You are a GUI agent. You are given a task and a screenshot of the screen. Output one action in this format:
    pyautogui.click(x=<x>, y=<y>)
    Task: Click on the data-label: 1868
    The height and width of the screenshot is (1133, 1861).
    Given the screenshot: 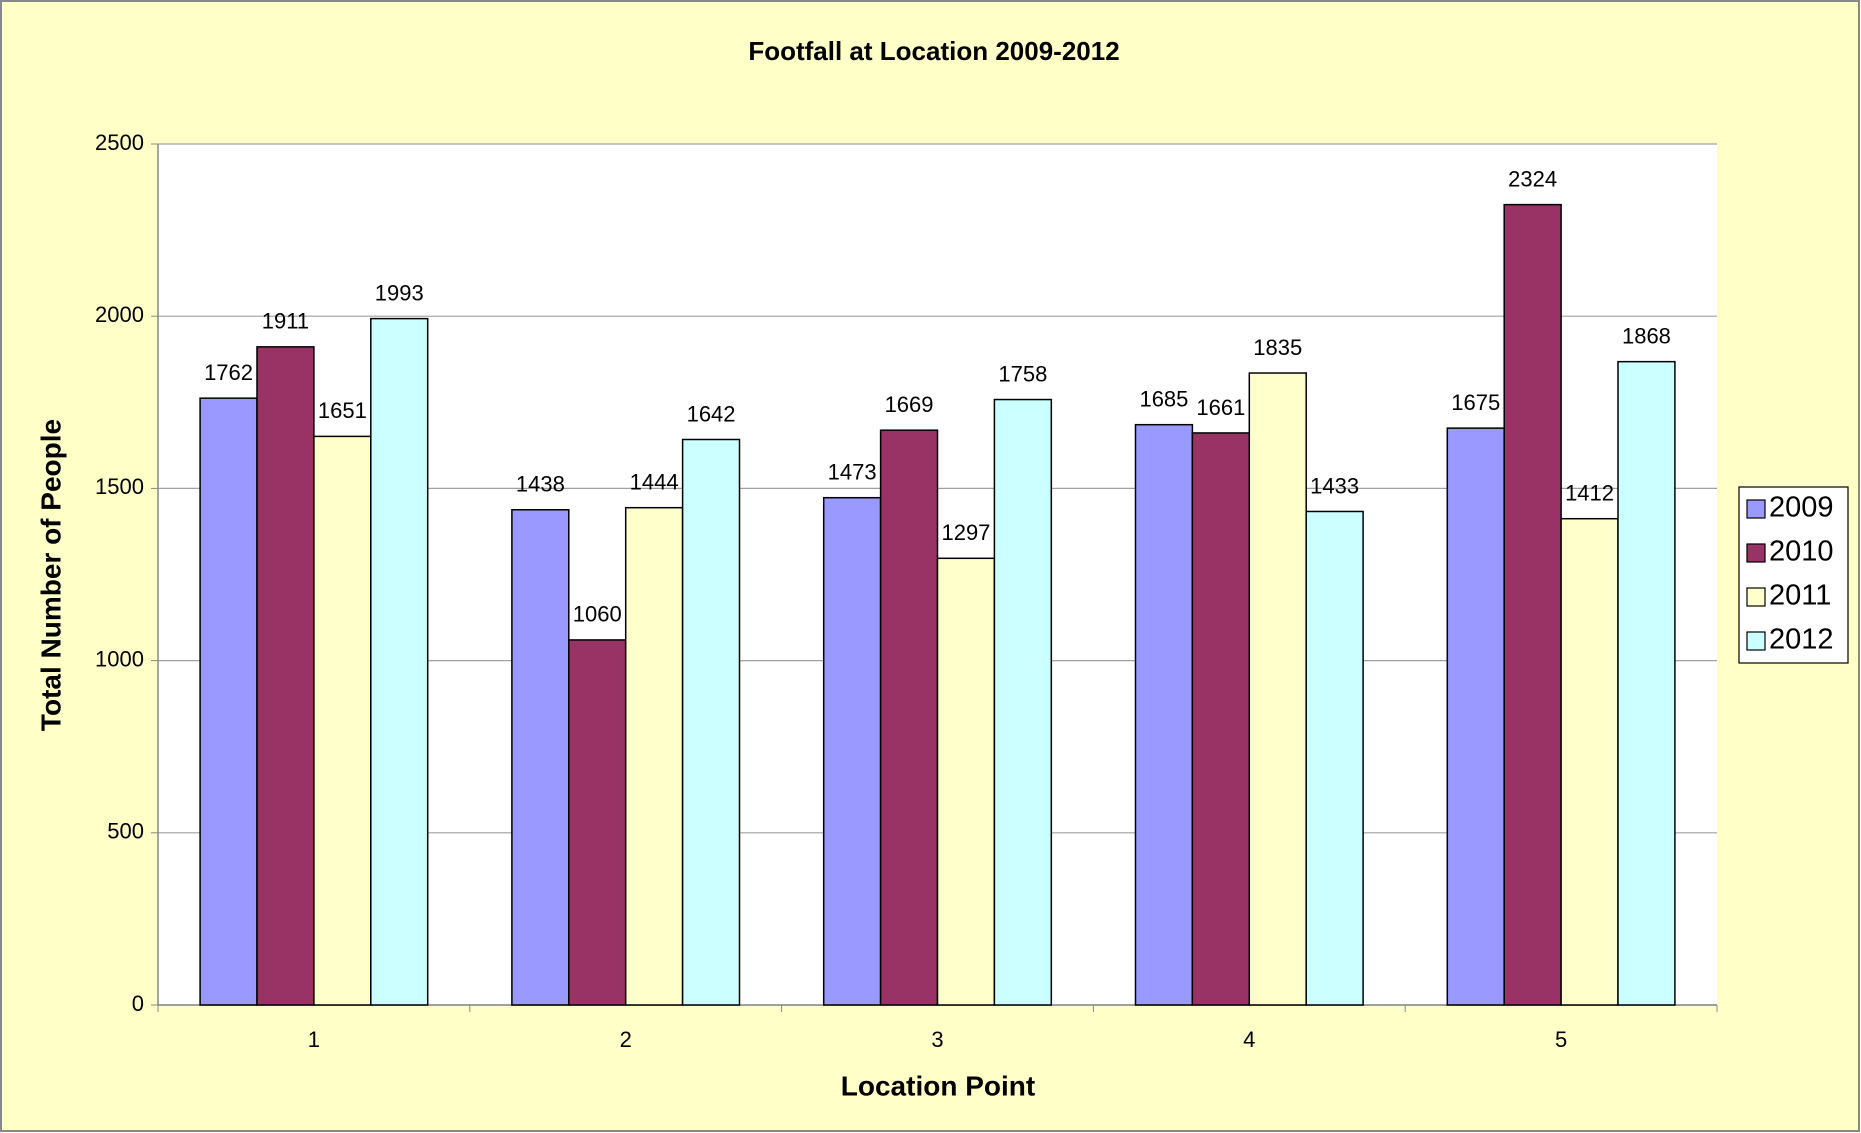 What is the action you would take?
    pyautogui.click(x=1646, y=335)
    